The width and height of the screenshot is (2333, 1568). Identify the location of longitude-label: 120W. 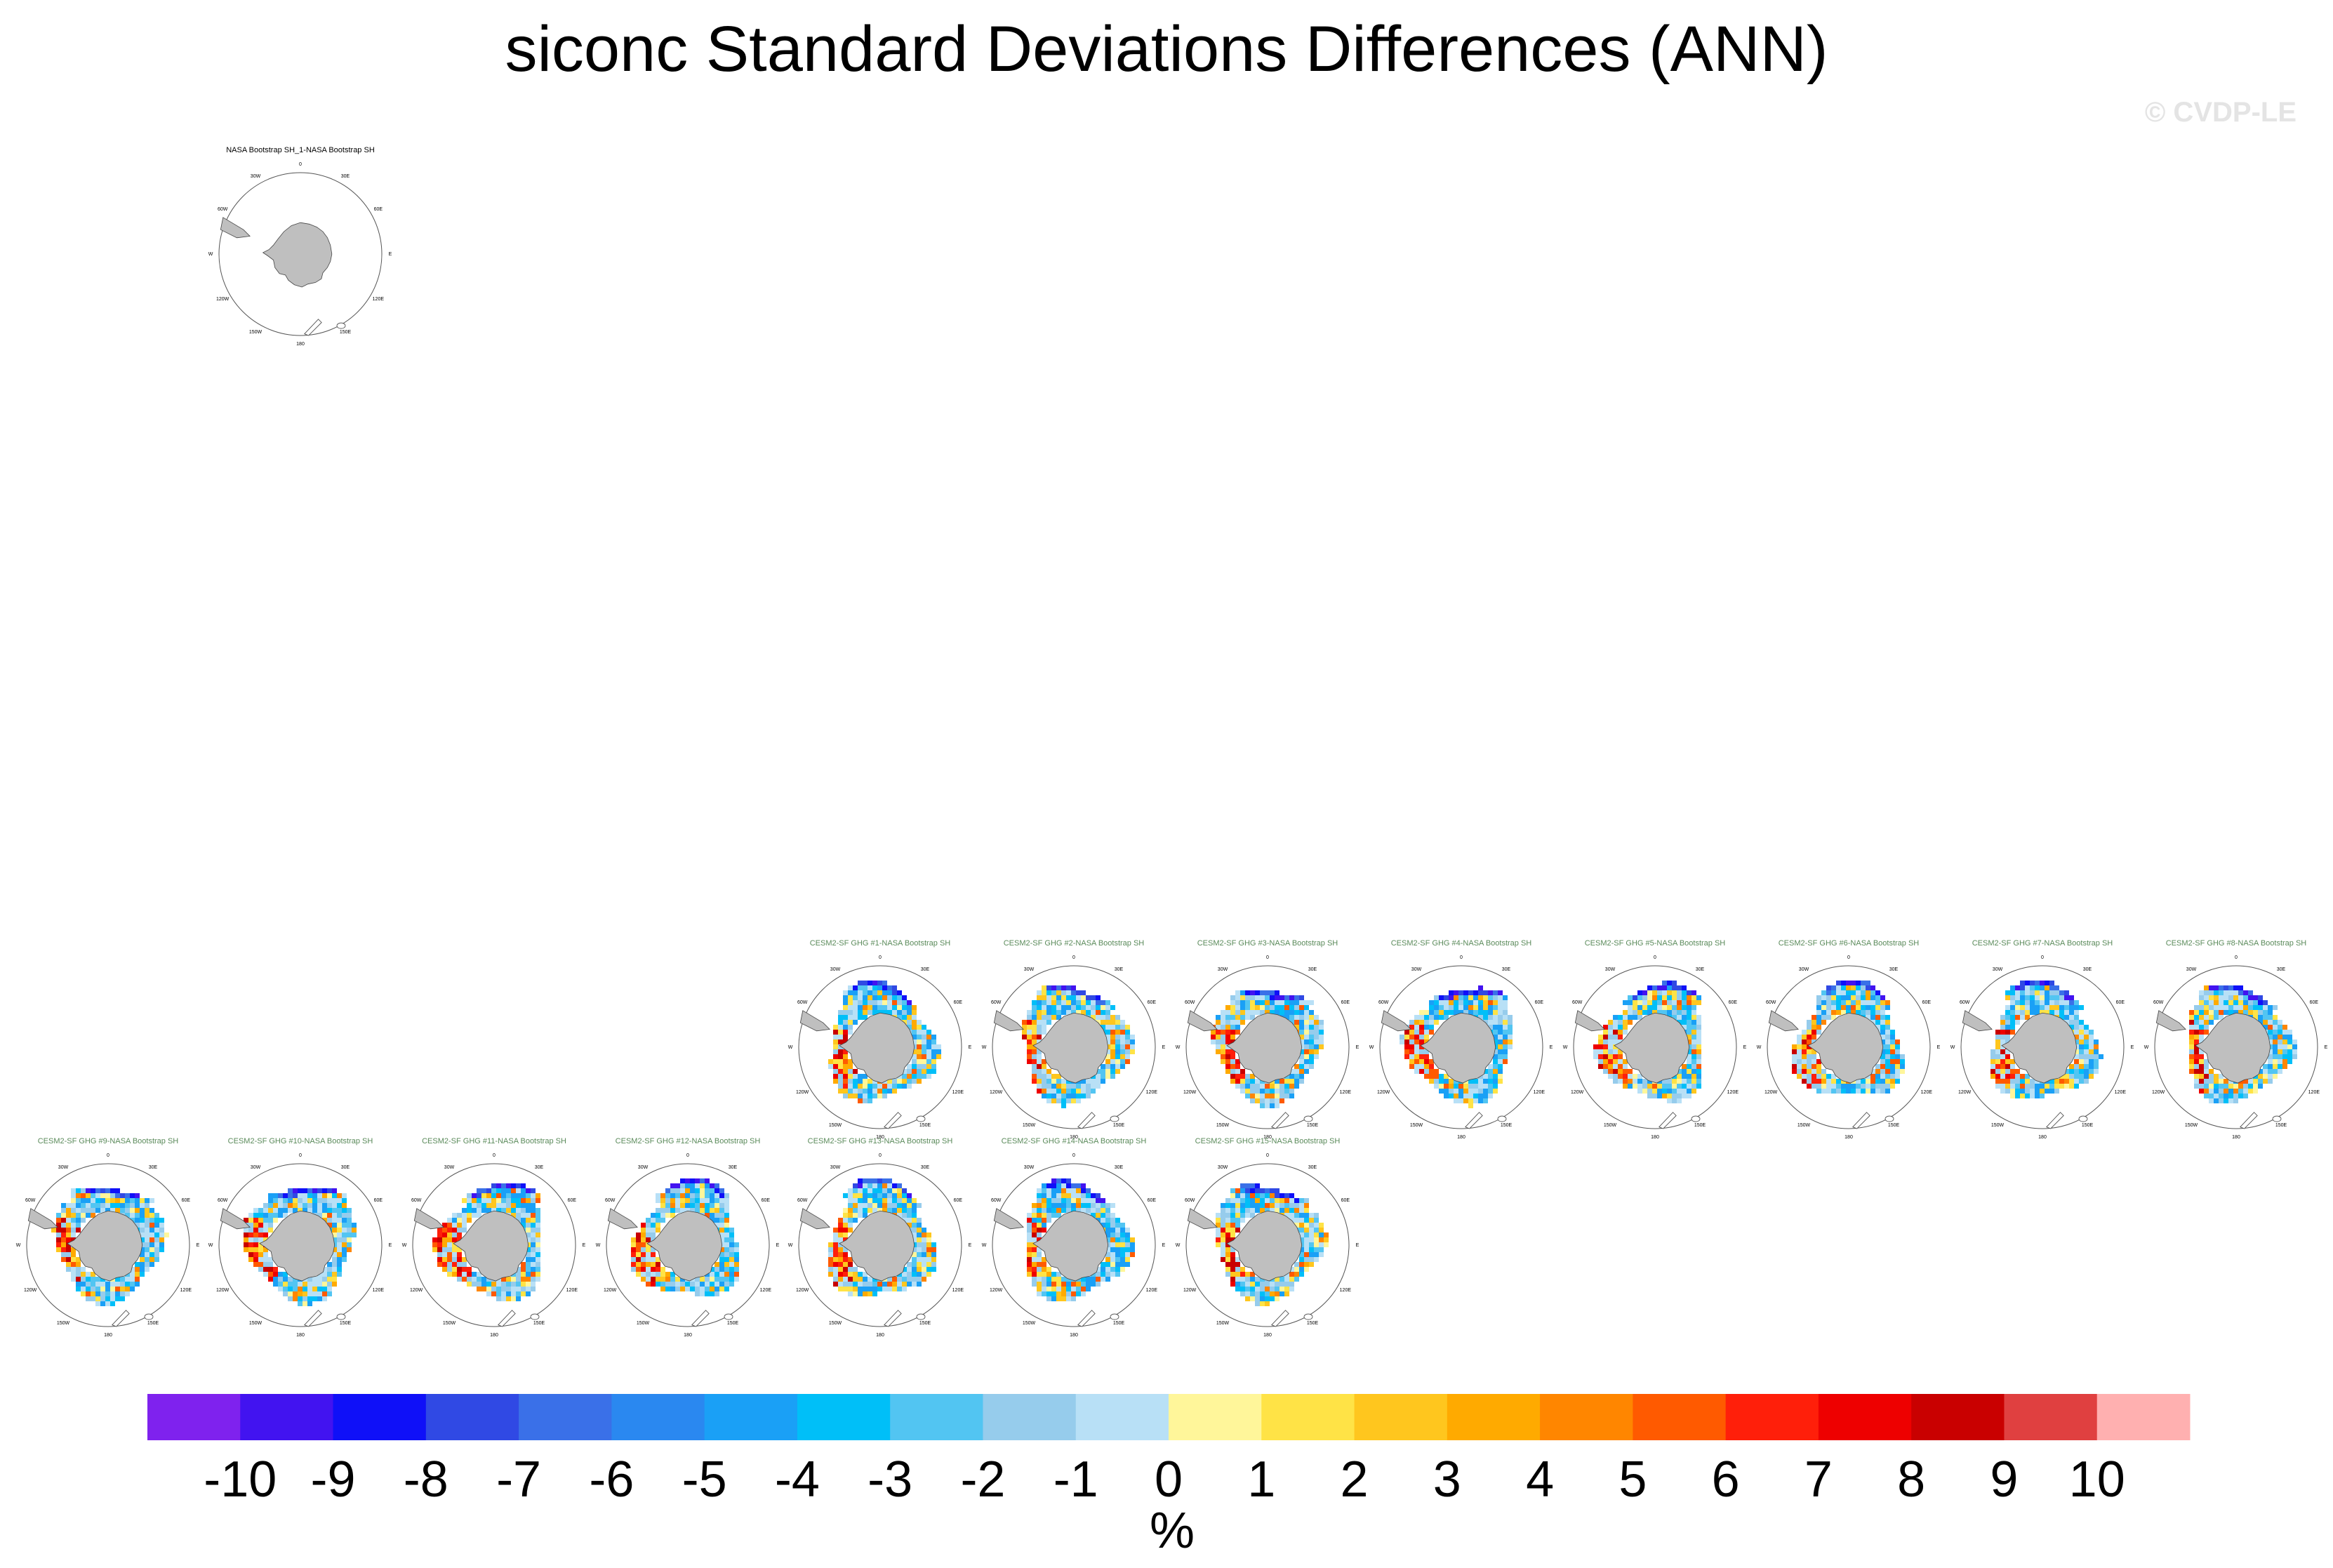
(802, 1290).